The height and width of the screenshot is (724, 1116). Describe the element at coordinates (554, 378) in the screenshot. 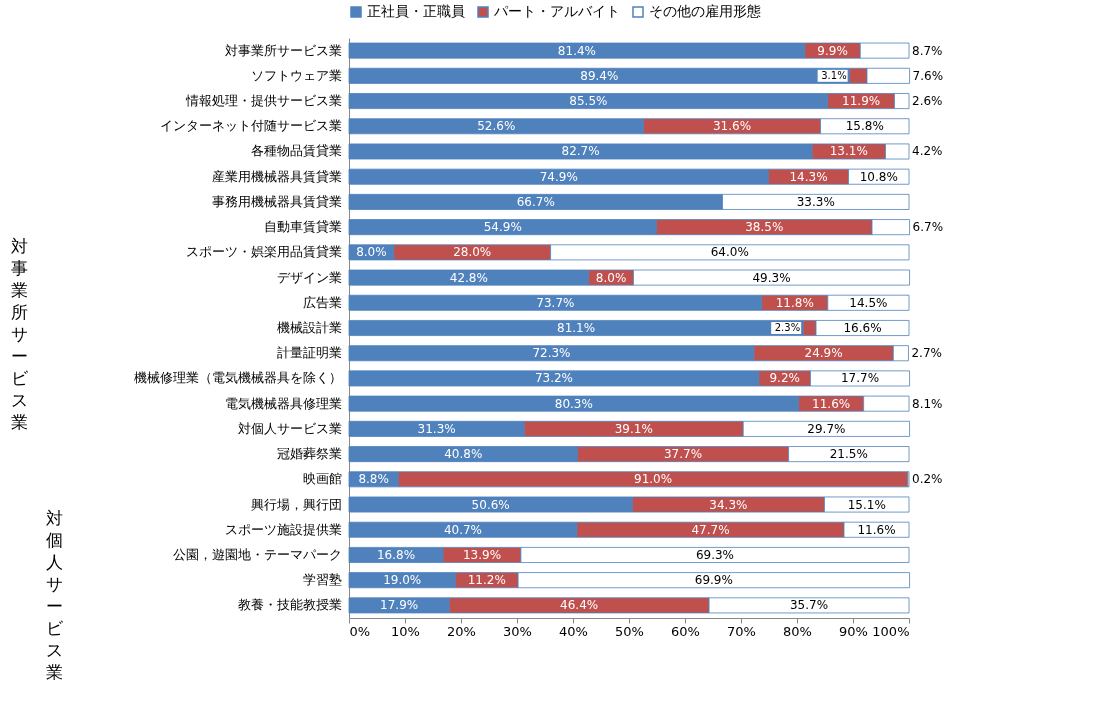

I see `data-label: 73.2%` at that location.